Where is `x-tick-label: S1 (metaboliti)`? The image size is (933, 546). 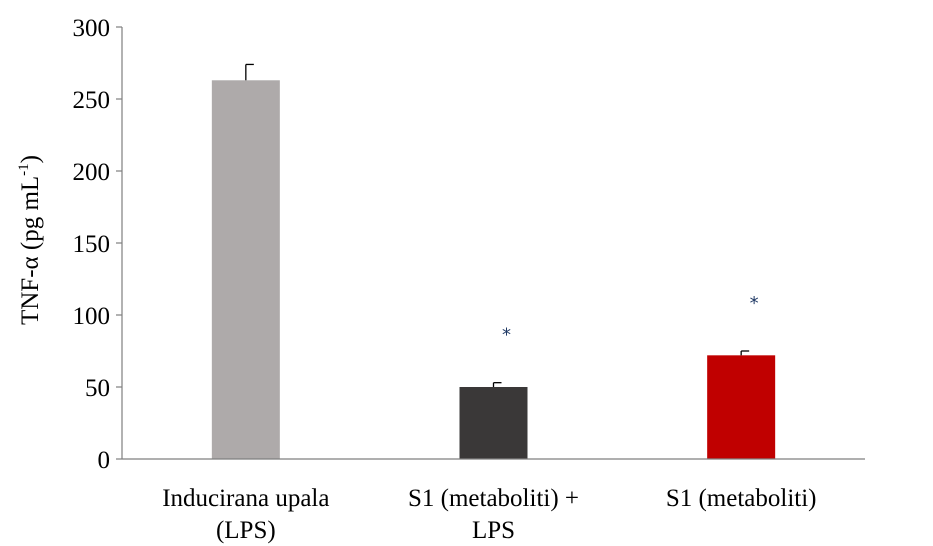 x-tick-label: S1 (metaboliti) is located at coordinates (741, 498).